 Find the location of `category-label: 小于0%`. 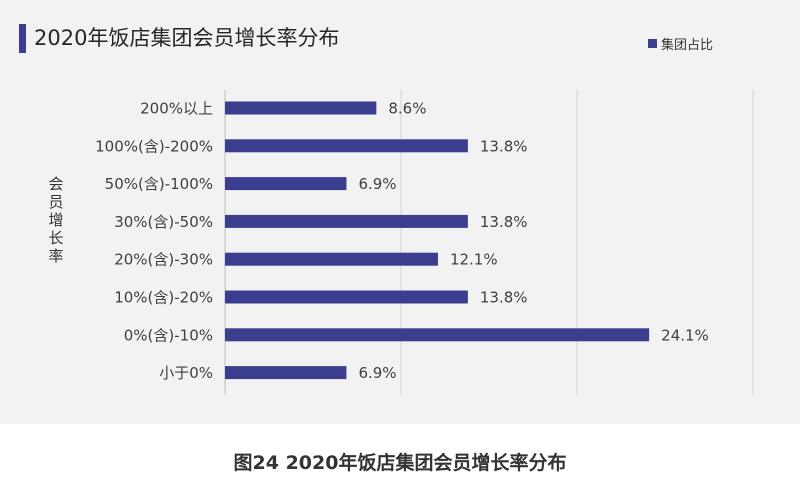

category-label: 小于0% is located at coordinates (186, 373).